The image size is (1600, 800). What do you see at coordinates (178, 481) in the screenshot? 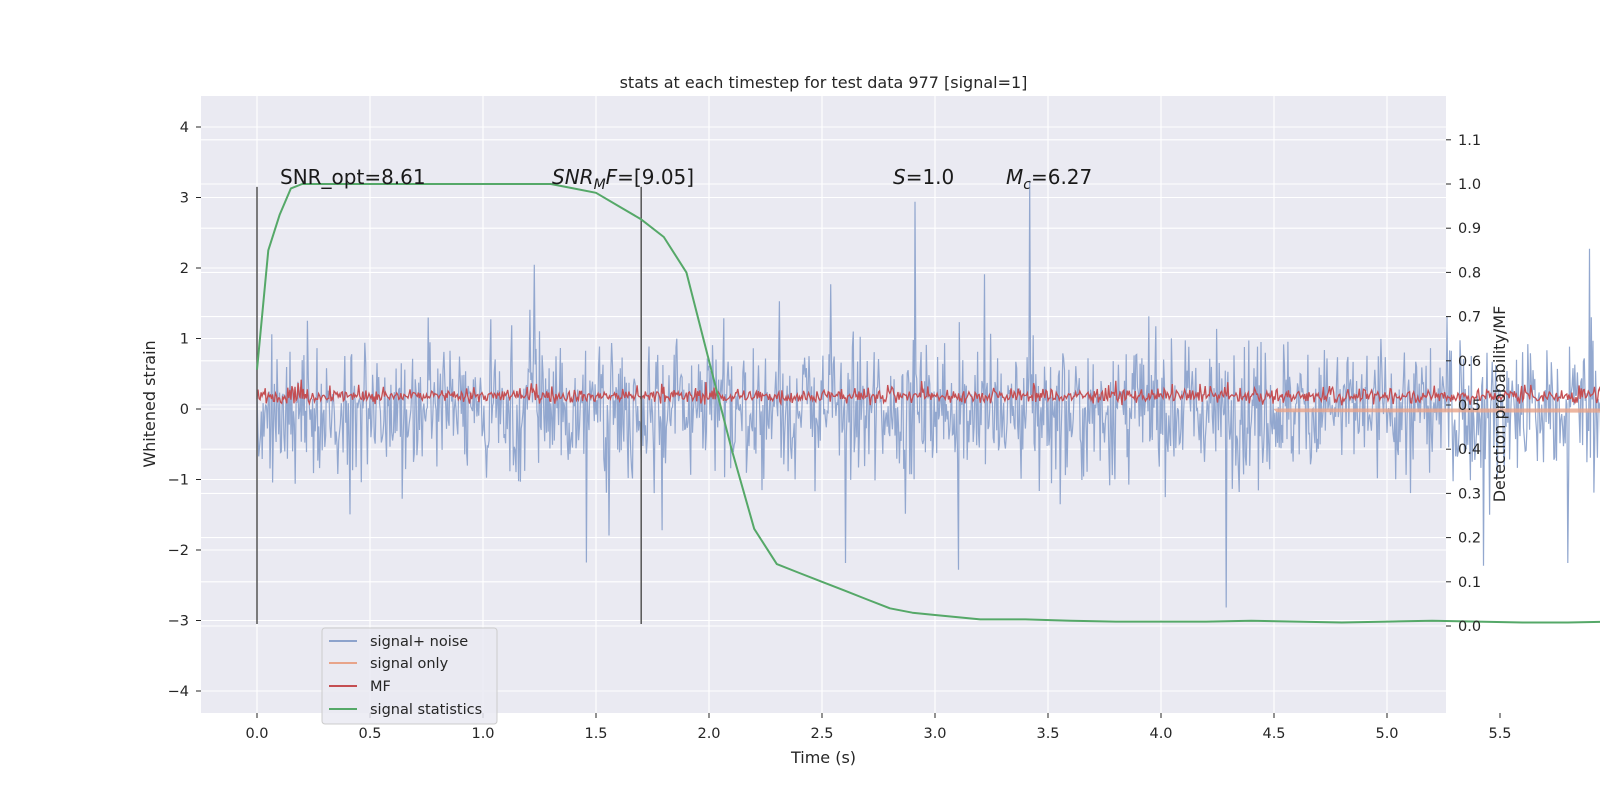
I see `y-tick-label: −1` at bounding box center [178, 481].